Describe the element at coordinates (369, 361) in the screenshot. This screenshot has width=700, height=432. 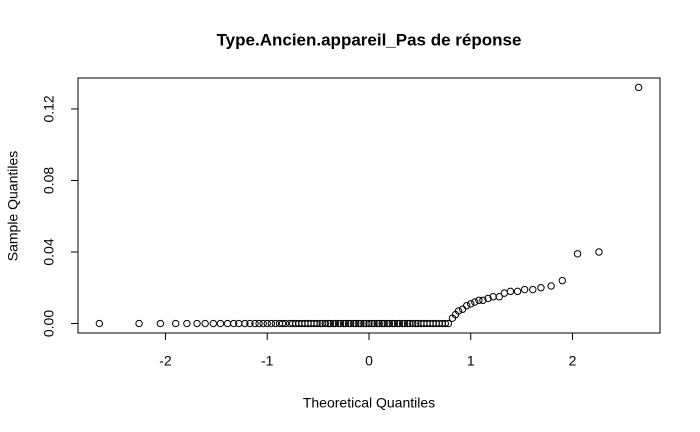
I see `x-tick-label: 0` at that location.